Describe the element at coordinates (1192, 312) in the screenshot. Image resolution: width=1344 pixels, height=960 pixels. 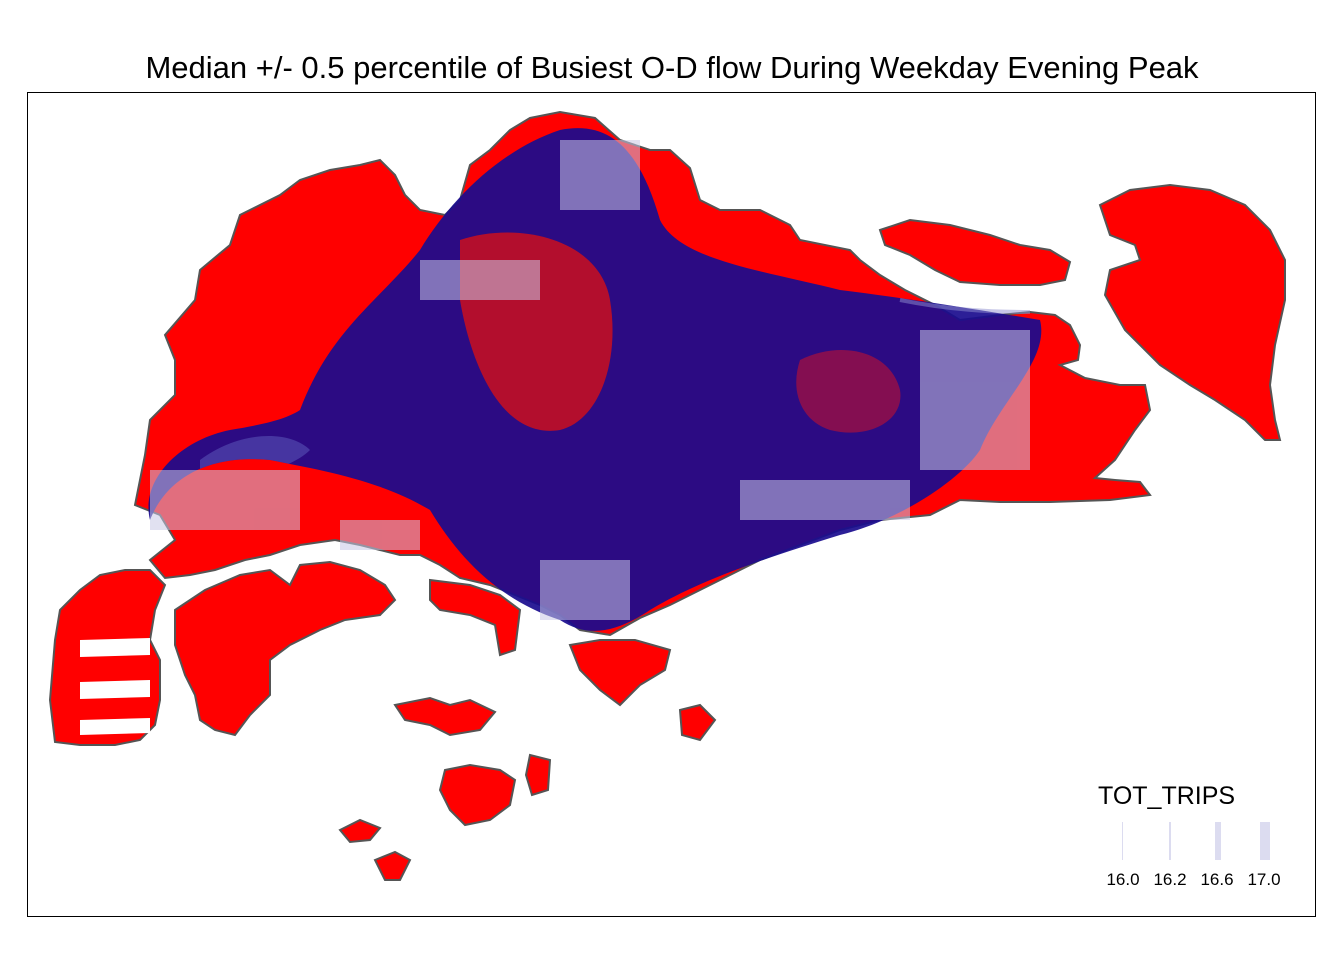
I see `pulau-tekong-land` at that location.